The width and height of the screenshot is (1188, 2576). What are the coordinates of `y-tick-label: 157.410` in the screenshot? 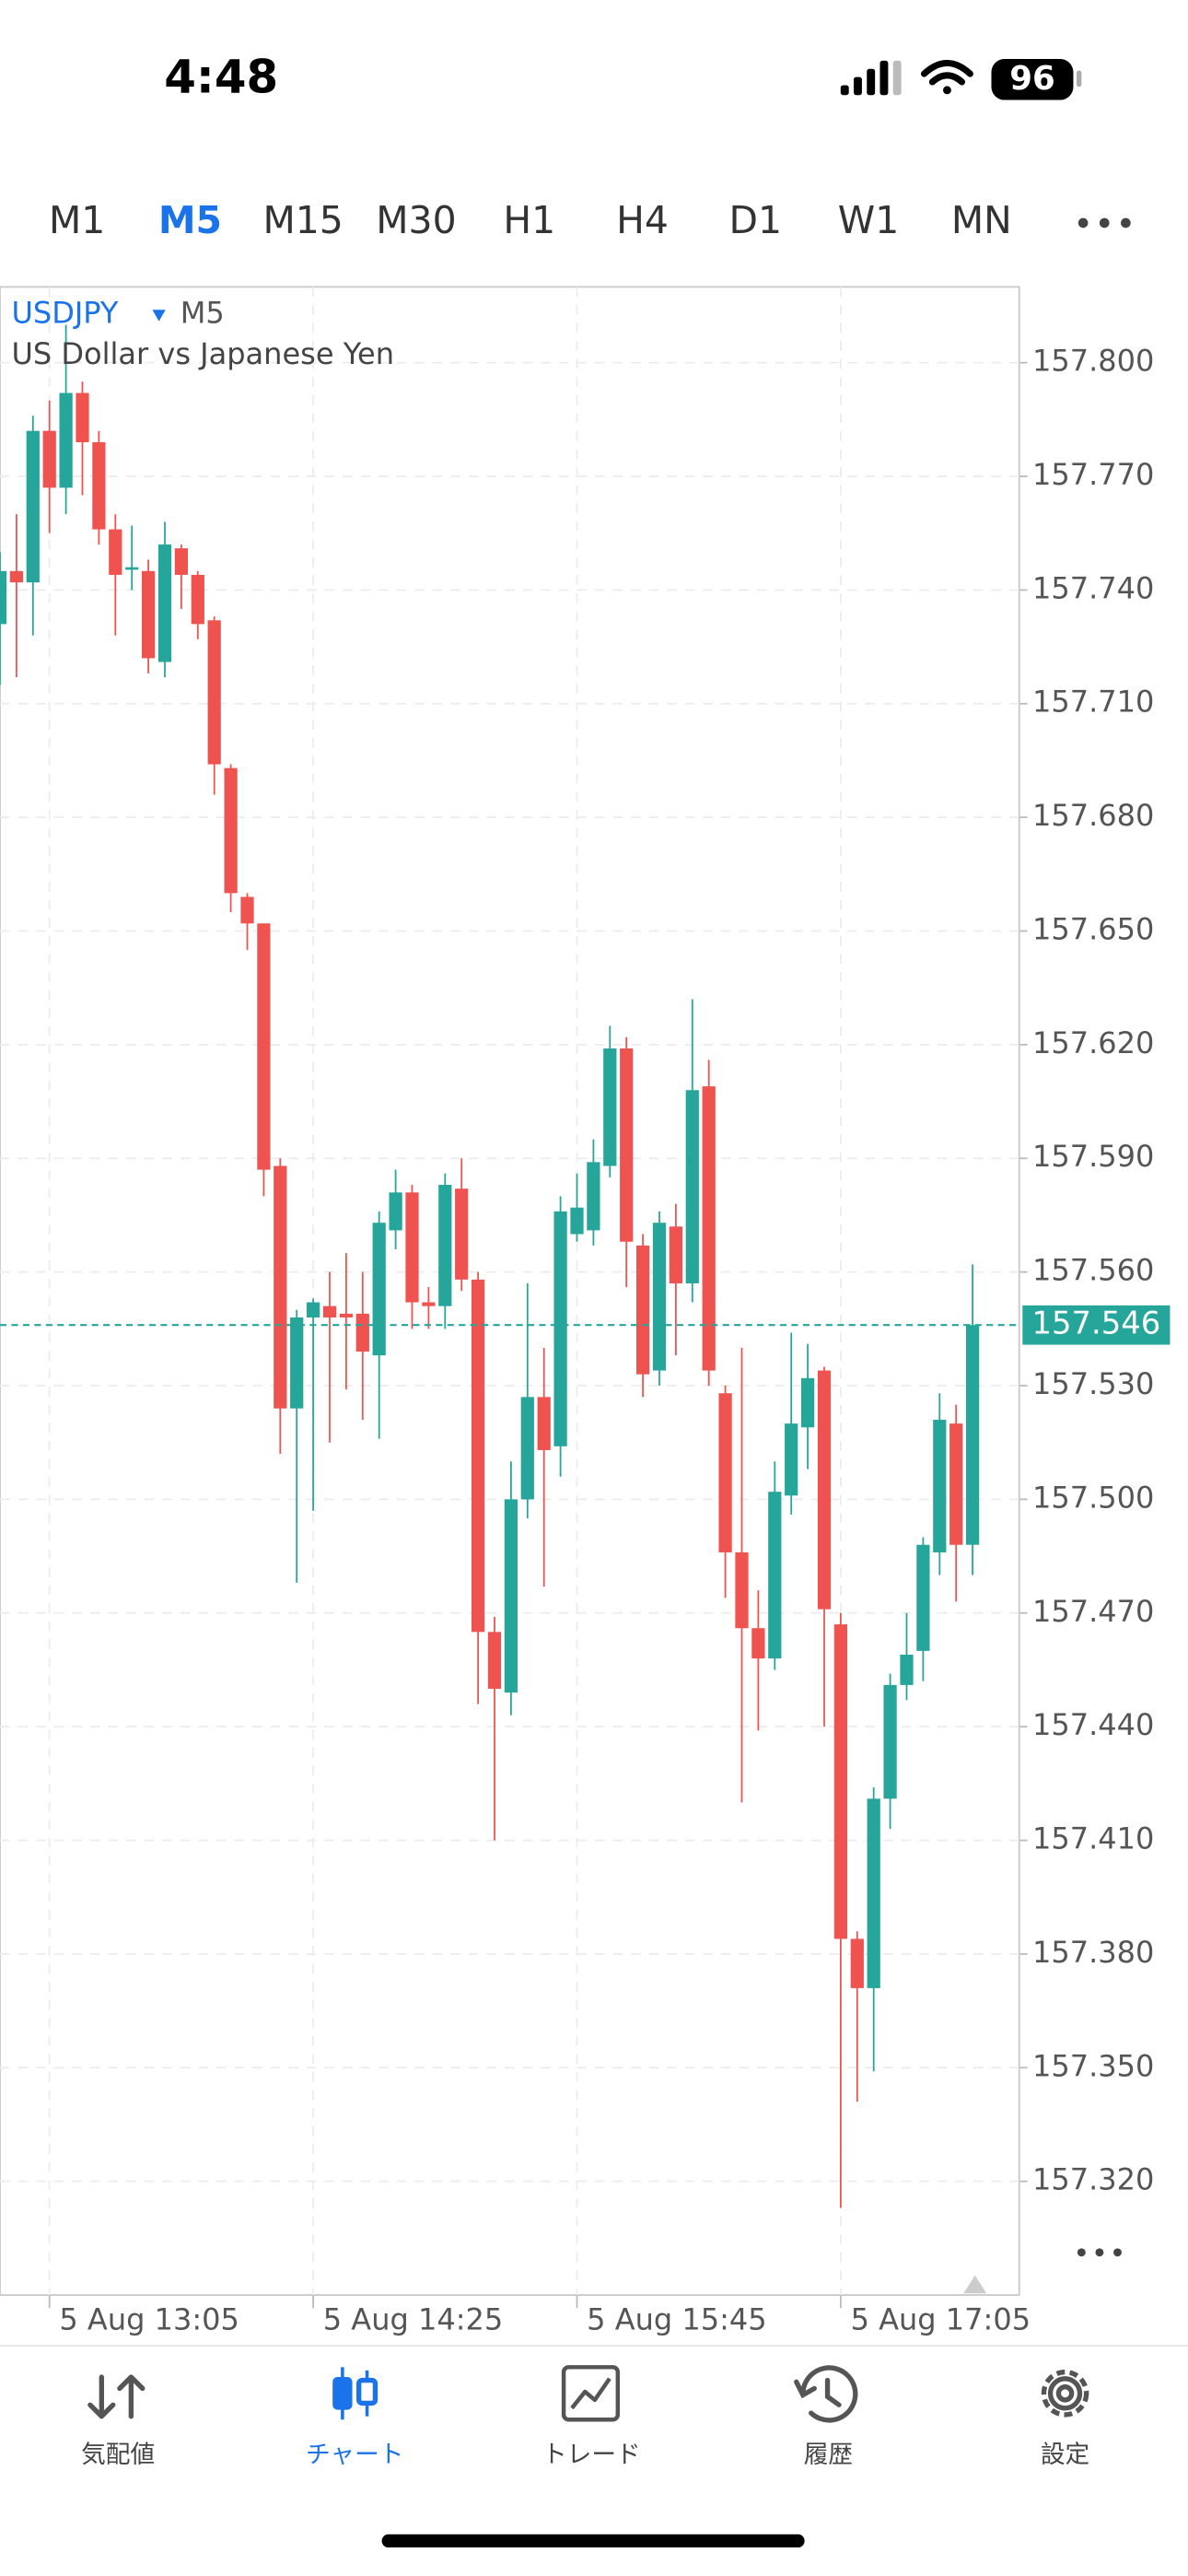 It's located at (1093, 1838).